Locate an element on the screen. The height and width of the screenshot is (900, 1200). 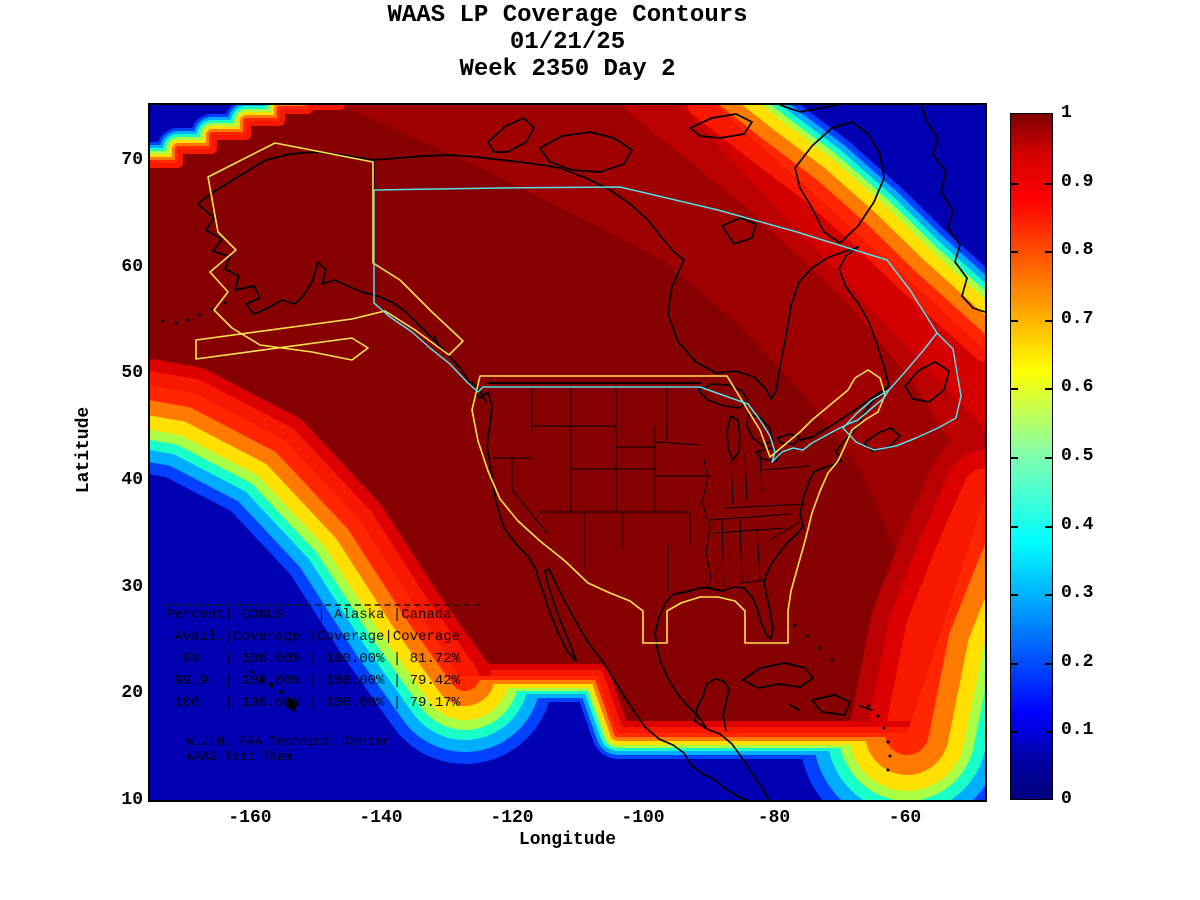
y-tick-label: 10 is located at coordinates (132, 800).